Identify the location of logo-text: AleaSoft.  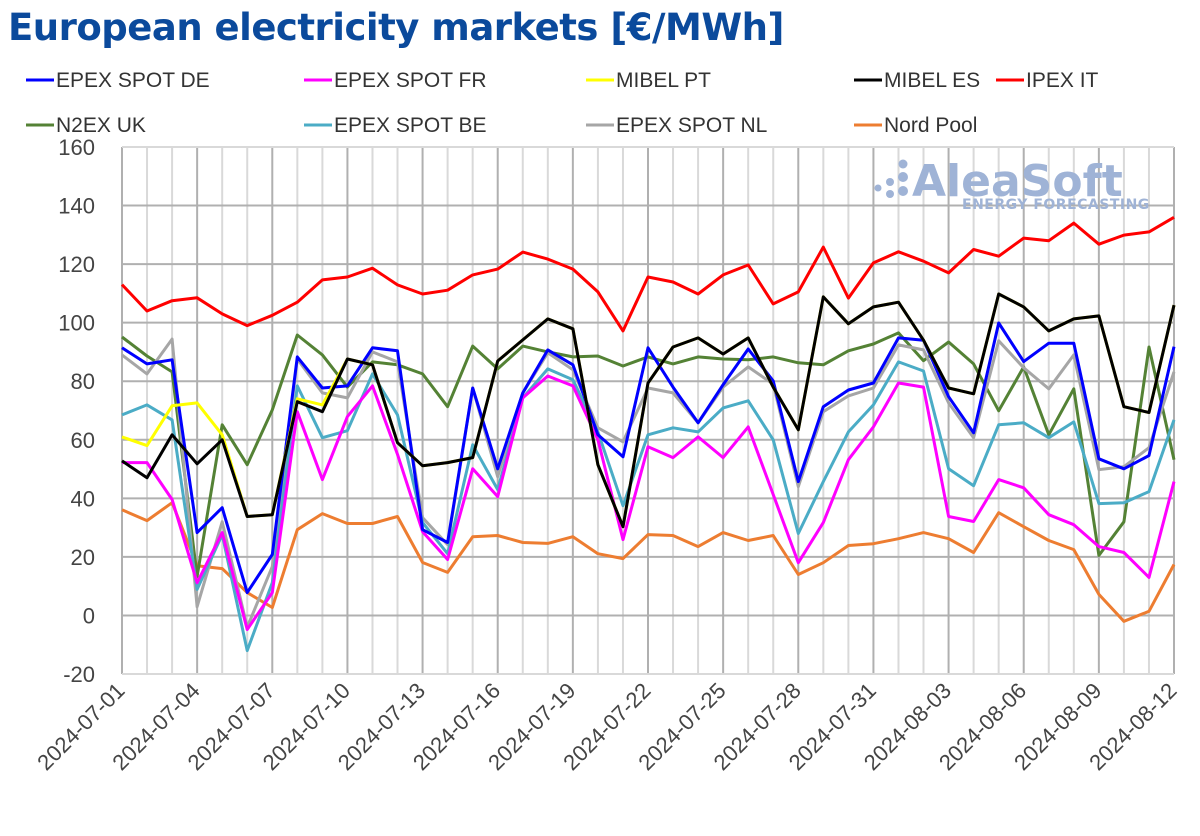
(1017, 181).